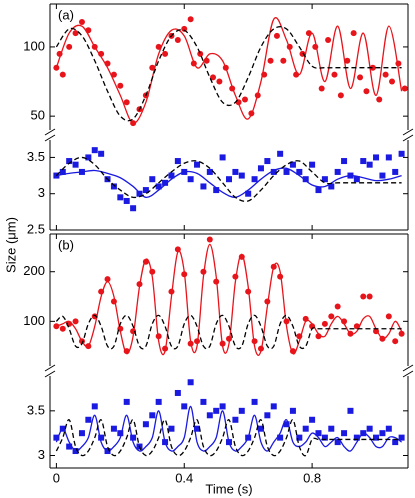 The width and height of the screenshot is (415, 498). Describe the element at coordinates (312, 477) in the screenshot. I see `x-tick-label: 0.8` at that location.